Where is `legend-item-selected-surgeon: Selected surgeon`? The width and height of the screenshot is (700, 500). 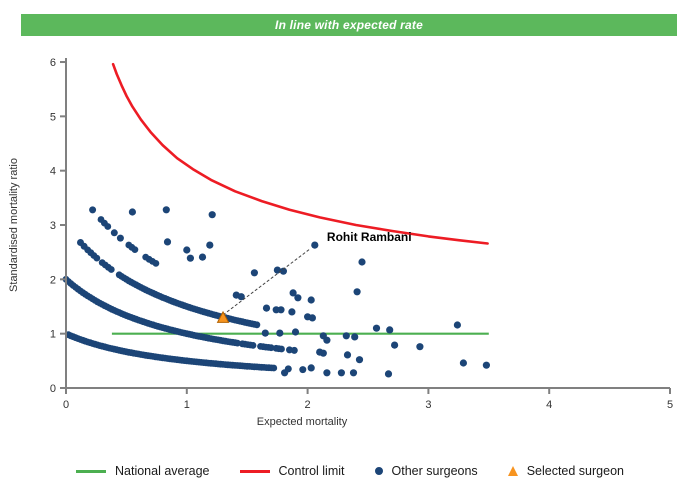 legend-item-selected-surgeon: Selected surgeon is located at coordinates (565, 471).